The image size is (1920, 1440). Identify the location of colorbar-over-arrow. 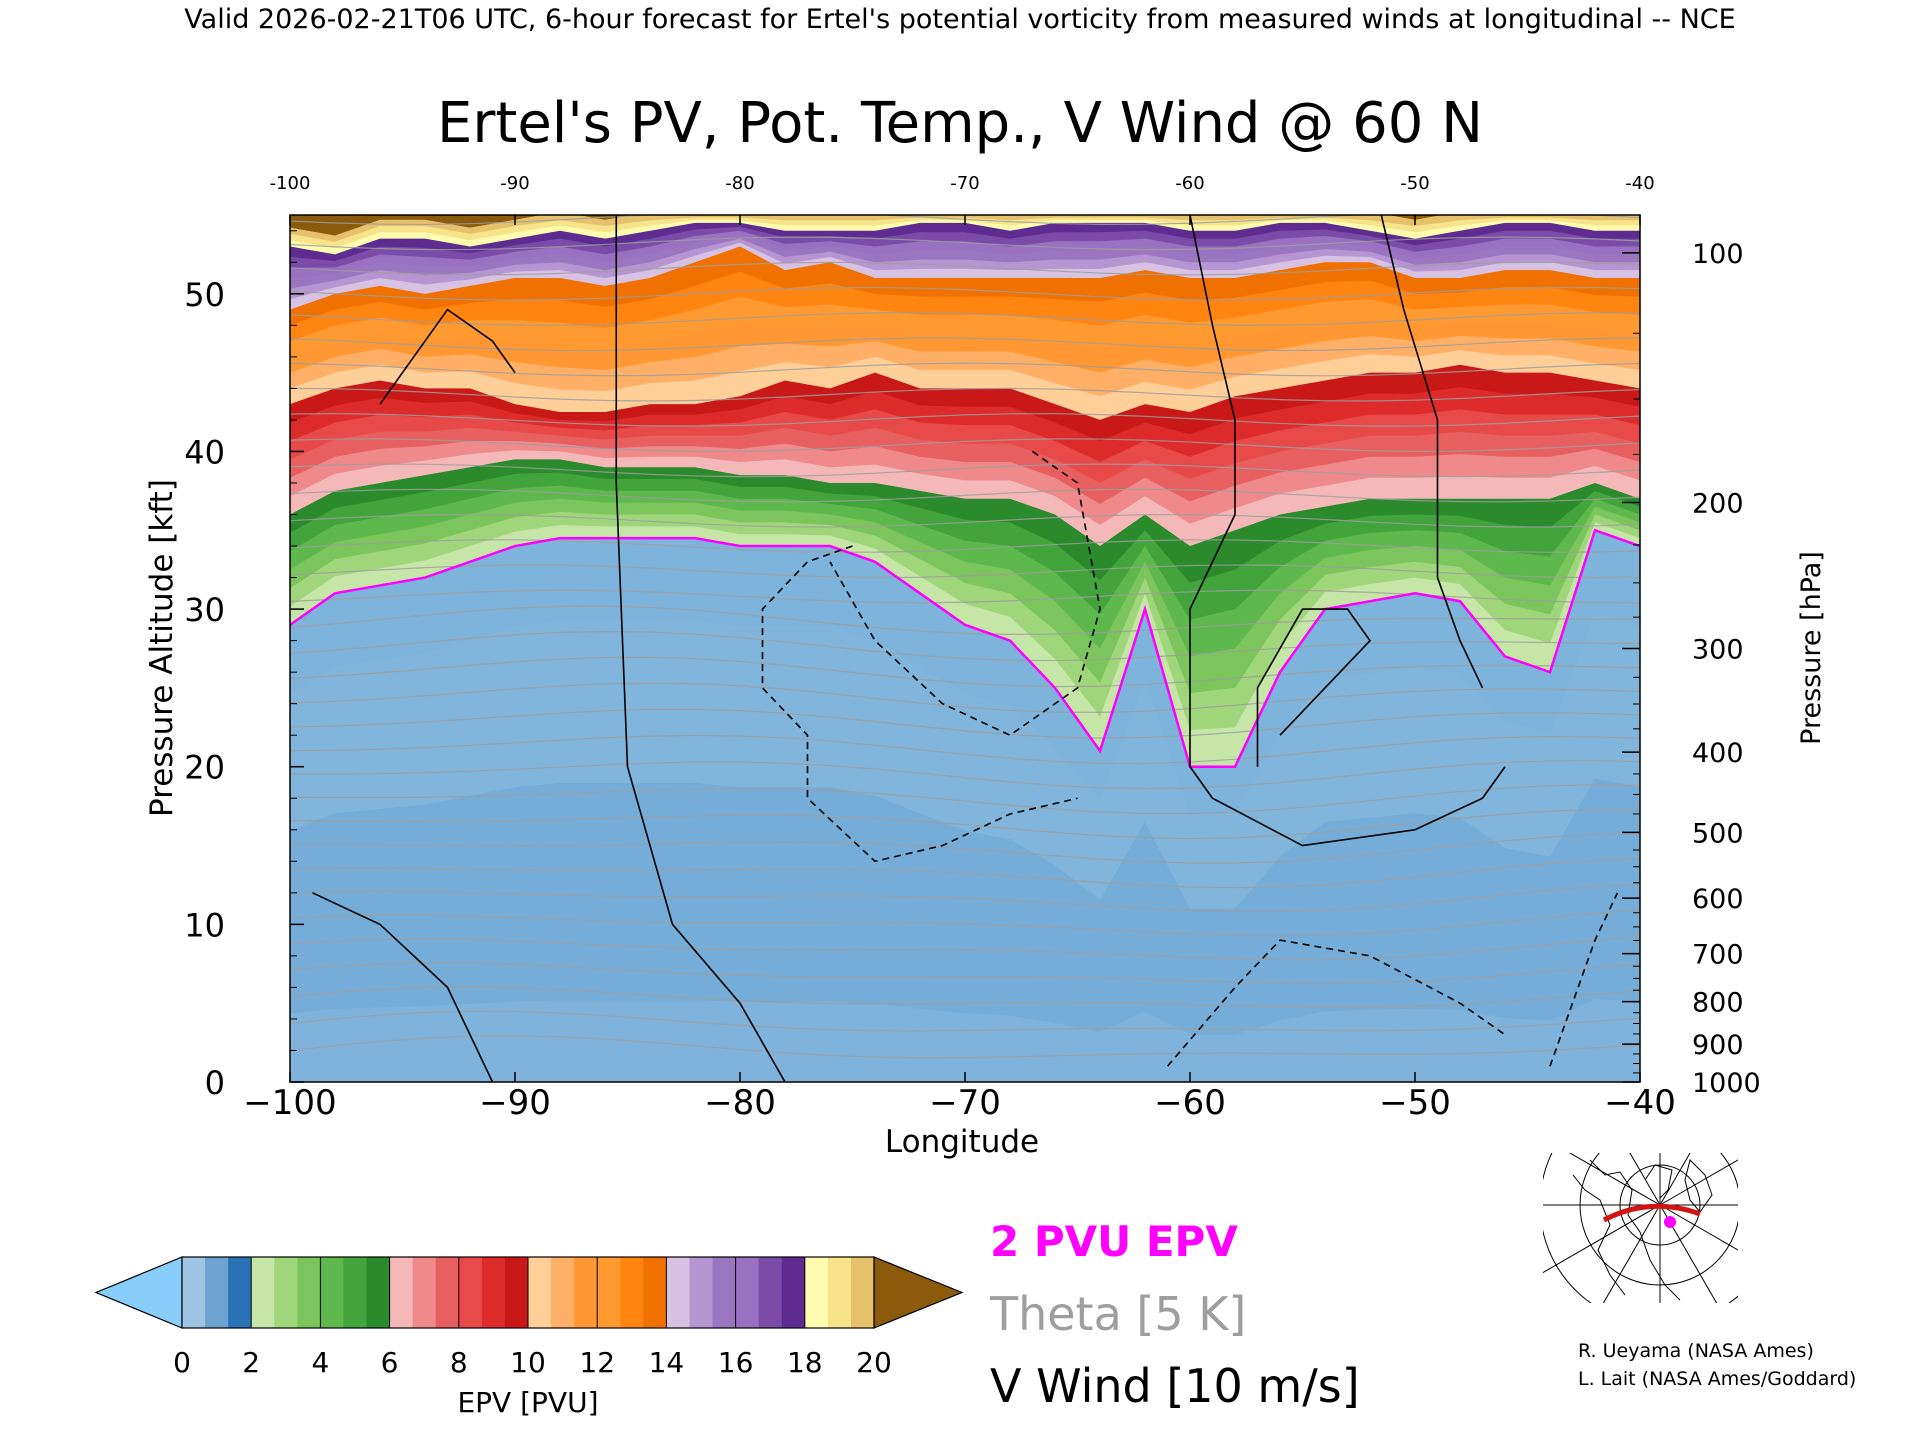
(918, 1292).